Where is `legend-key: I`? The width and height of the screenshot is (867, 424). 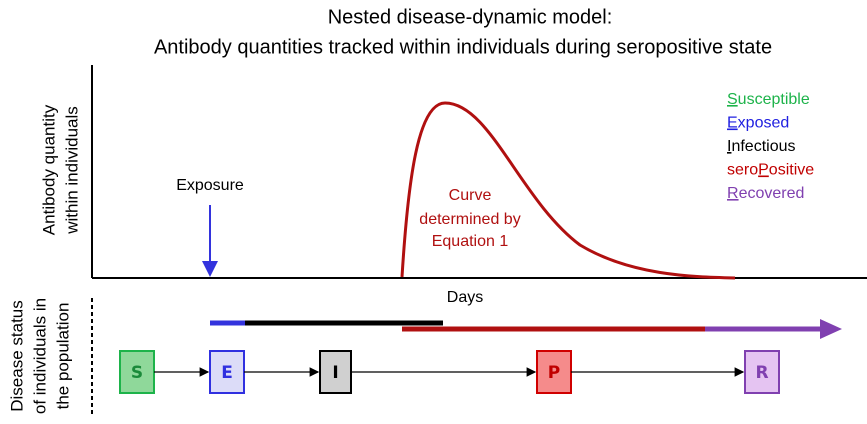
legend-key: I is located at coordinates (729, 146).